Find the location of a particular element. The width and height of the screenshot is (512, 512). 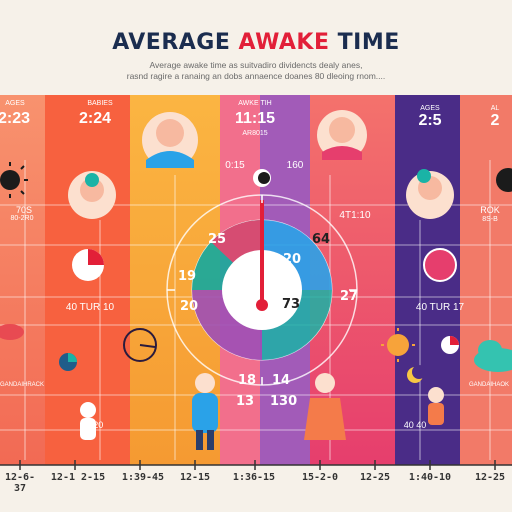

scale-label-2: 12-1 2-15 is located at coordinates (78, 477).